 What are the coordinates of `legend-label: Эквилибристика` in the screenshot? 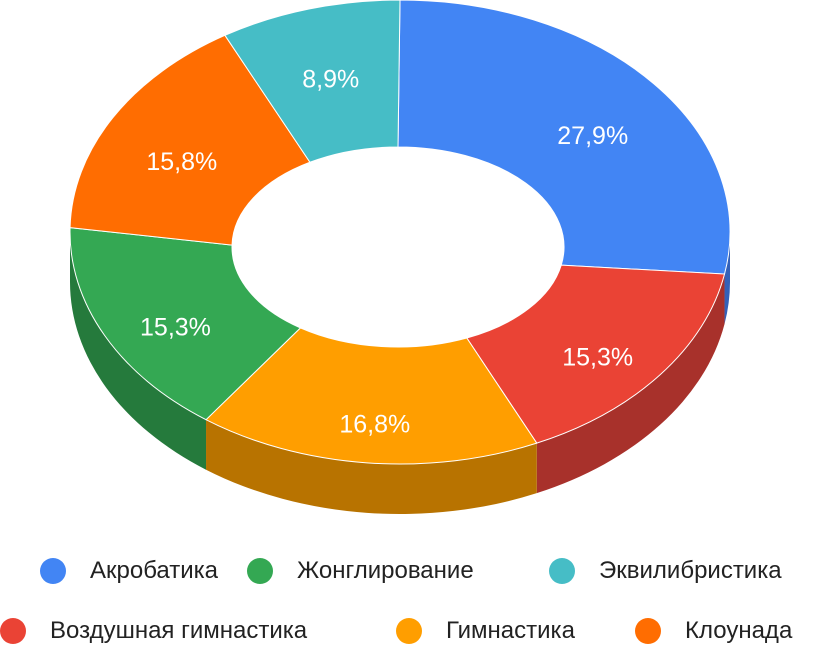 It's located at (690, 570).